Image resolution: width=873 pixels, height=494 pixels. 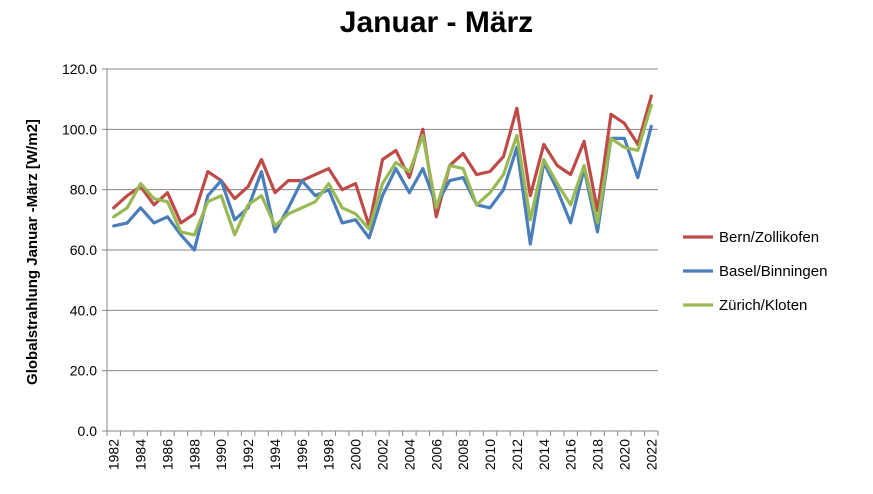 I want to click on y-tick-label: 120.0, so click(x=79, y=69).